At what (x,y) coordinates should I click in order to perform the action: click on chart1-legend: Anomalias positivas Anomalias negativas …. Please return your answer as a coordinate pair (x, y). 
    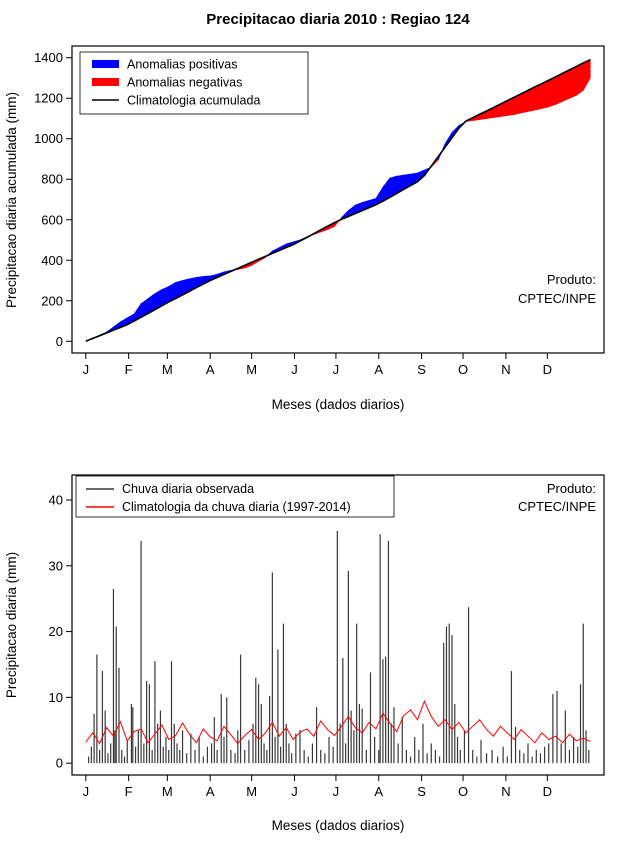
    Looking at the image, I should click on (194, 83).